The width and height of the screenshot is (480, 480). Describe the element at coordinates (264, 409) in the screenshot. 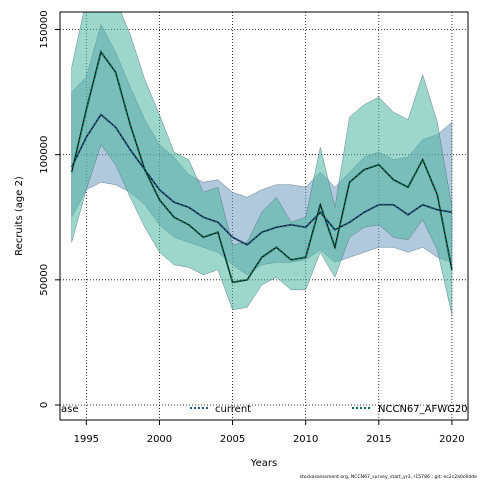

I see `legend: ase current NCCN67_AFWG20` at that location.